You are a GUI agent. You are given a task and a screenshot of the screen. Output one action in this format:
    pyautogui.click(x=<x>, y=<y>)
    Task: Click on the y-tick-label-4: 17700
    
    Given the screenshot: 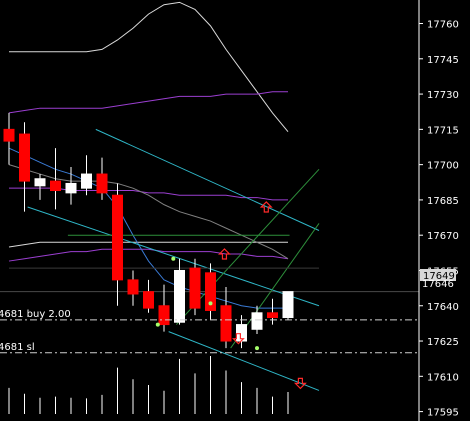 What is the action you would take?
    pyautogui.click(x=443, y=166)
    